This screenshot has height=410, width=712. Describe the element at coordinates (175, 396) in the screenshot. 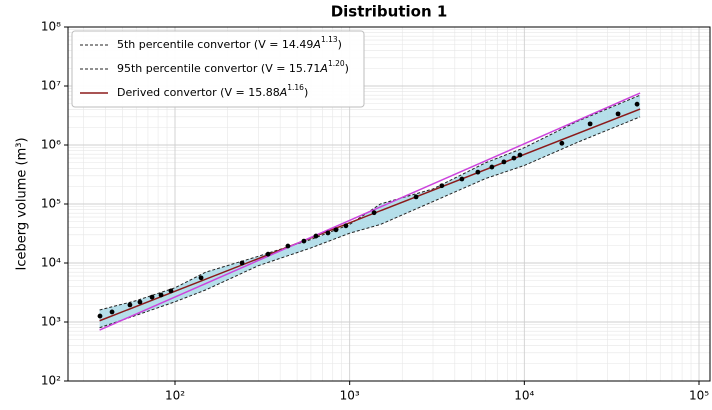

I see `x-tick-label: 10²` at that location.